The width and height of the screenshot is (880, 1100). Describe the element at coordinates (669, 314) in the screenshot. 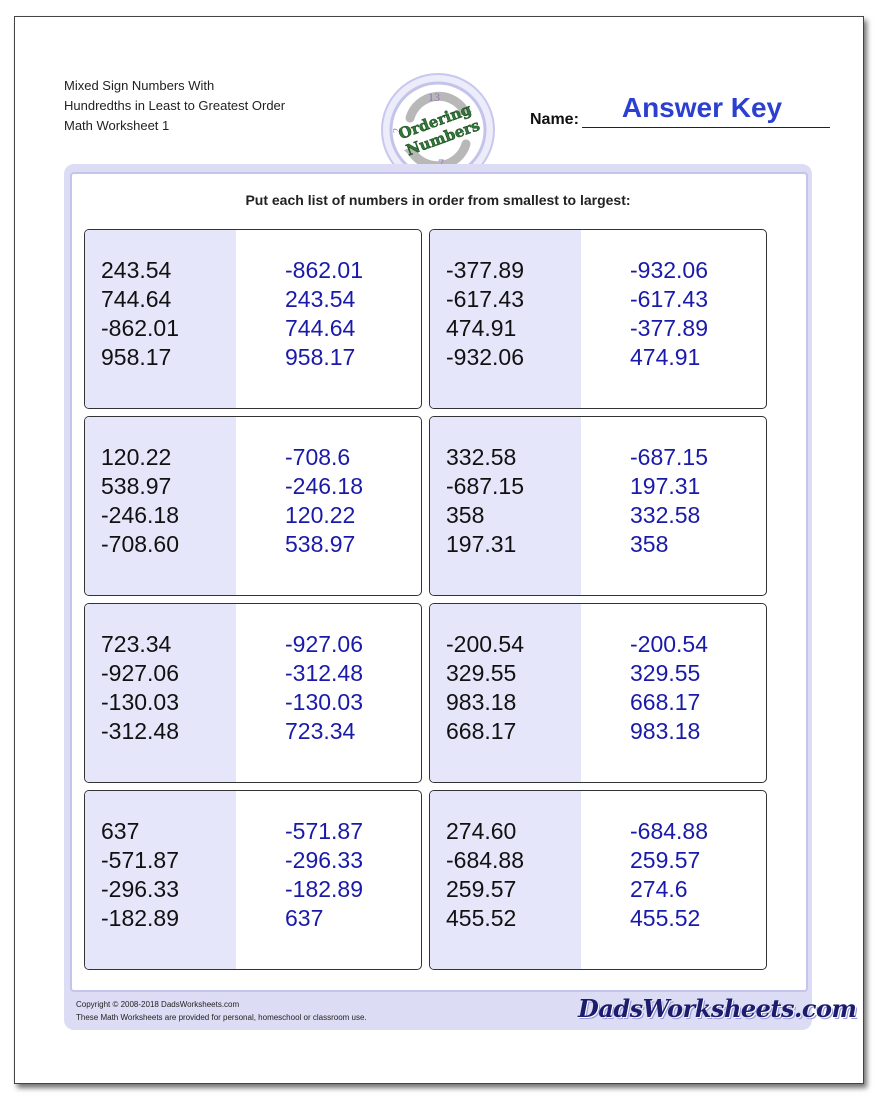

I see `answer-list: -932.06 -617.43 -377.89 474.91` at that location.